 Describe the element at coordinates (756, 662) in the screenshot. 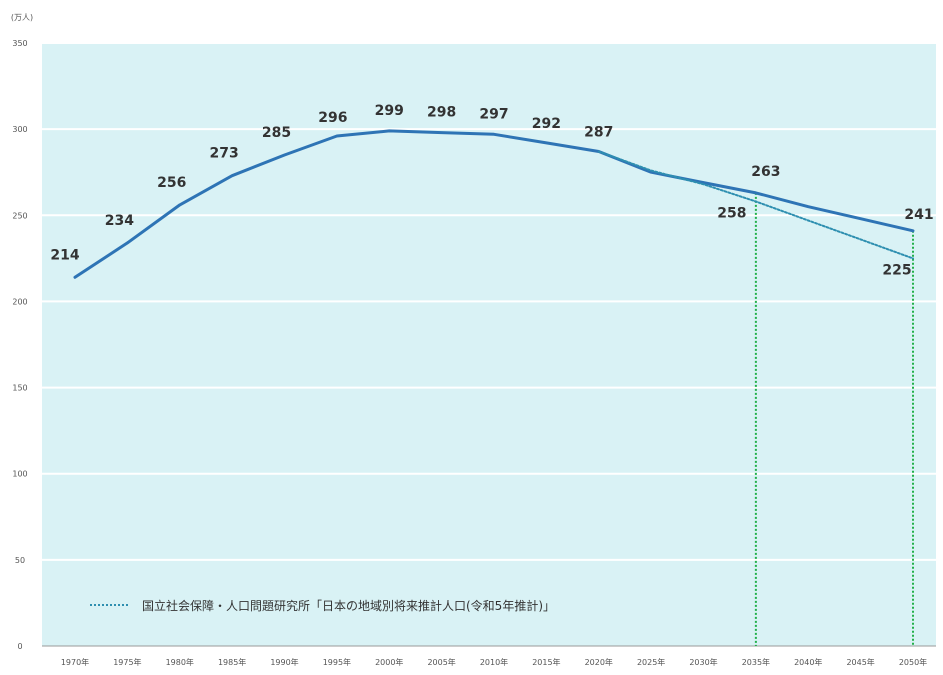

I see `x-tick-label: 2035年` at that location.